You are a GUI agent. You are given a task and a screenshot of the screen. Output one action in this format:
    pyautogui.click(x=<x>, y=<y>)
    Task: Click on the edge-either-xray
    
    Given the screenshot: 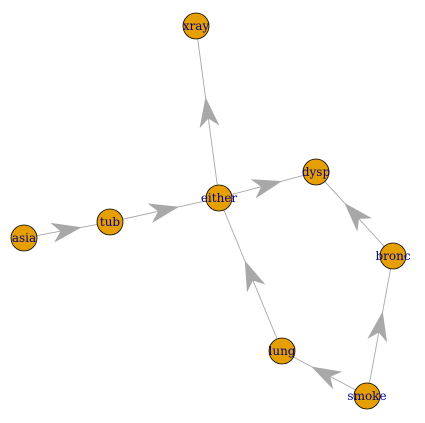 What is the action you would take?
    pyautogui.click(x=208, y=112)
    